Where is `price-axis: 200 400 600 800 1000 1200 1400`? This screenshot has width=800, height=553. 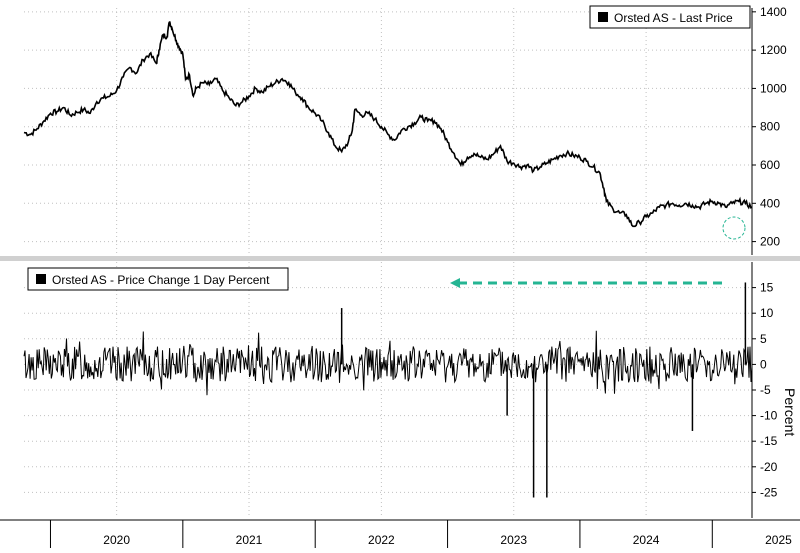 price-axis: 200 400 600 800 1000 1200 1400 is located at coordinates (769, 130).